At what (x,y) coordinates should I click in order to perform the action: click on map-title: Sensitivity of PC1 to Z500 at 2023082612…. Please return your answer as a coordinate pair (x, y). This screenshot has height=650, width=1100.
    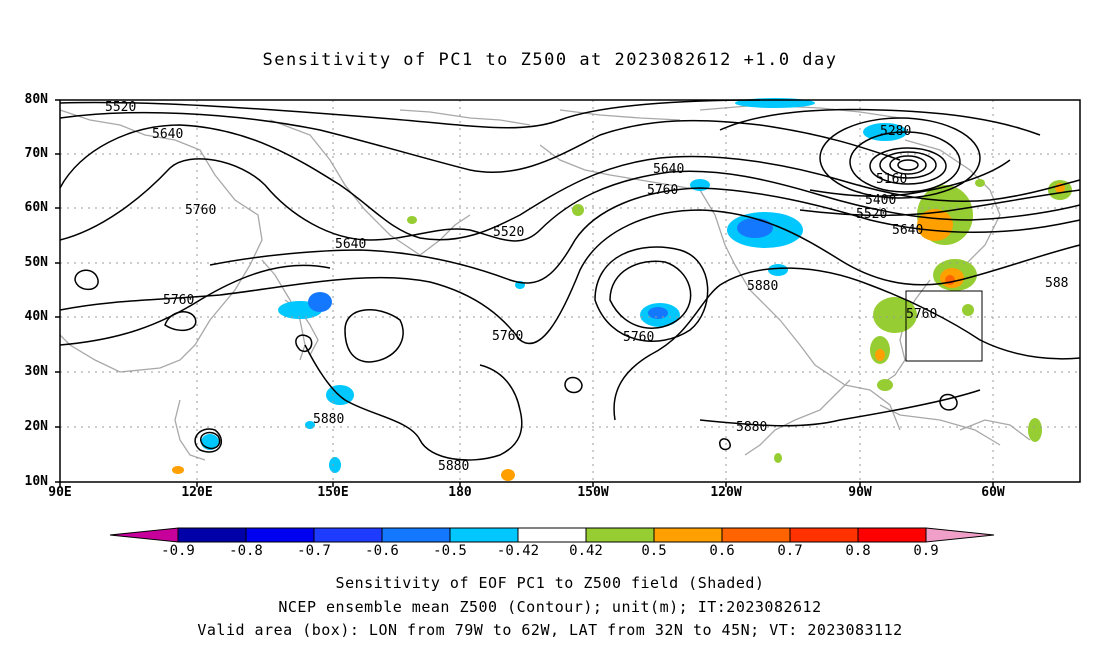
    Looking at the image, I should click on (550, 60).